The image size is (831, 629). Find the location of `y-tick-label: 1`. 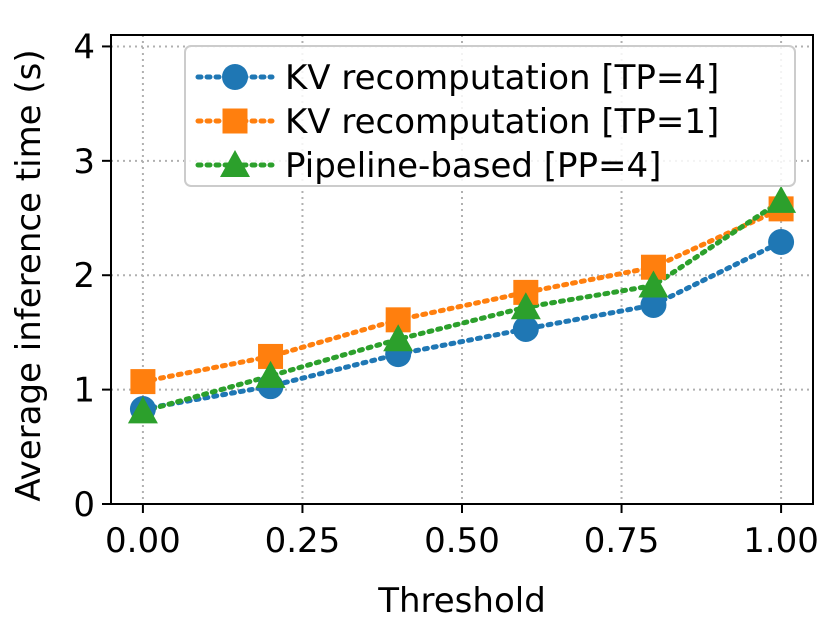

y-tick-label: 1 is located at coordinates (84, 391).